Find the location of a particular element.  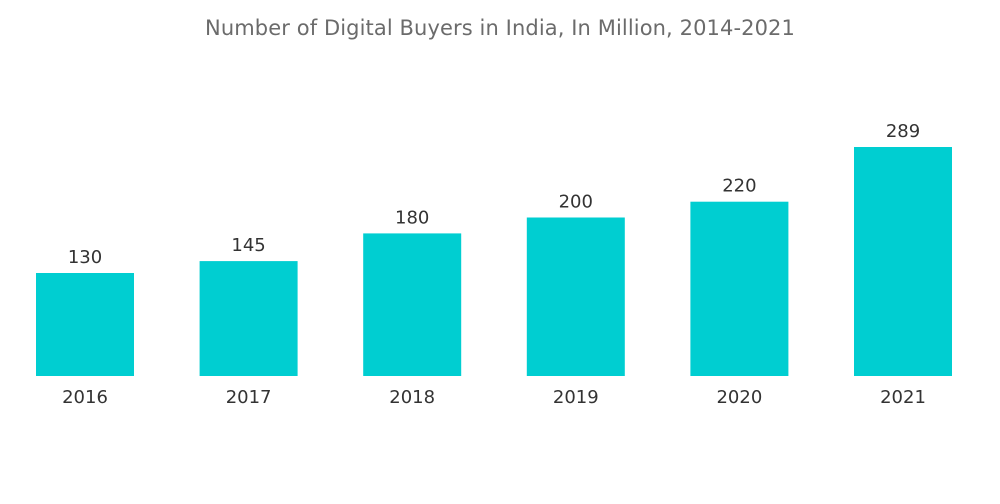

bar-2018 is located at coordinates (412, 304).